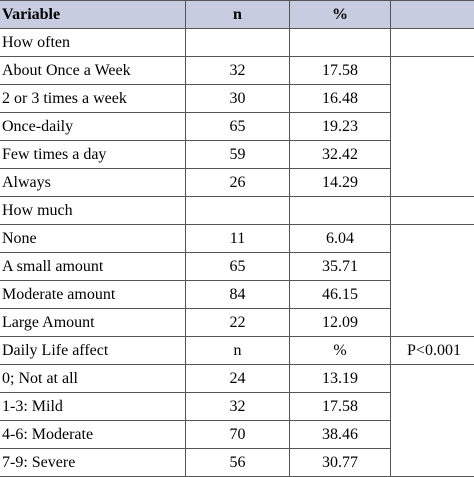  I want to click on table-row: How often, so click(237, 43).